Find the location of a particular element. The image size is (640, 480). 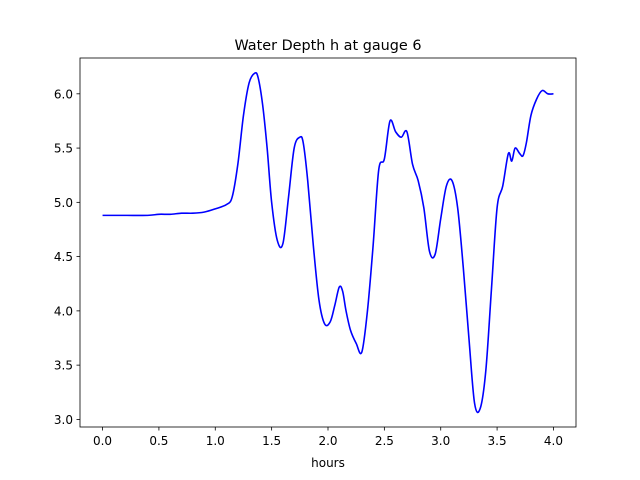

chart-title: Water Depth h at gauge 6 is located at coordinates (327, 46).